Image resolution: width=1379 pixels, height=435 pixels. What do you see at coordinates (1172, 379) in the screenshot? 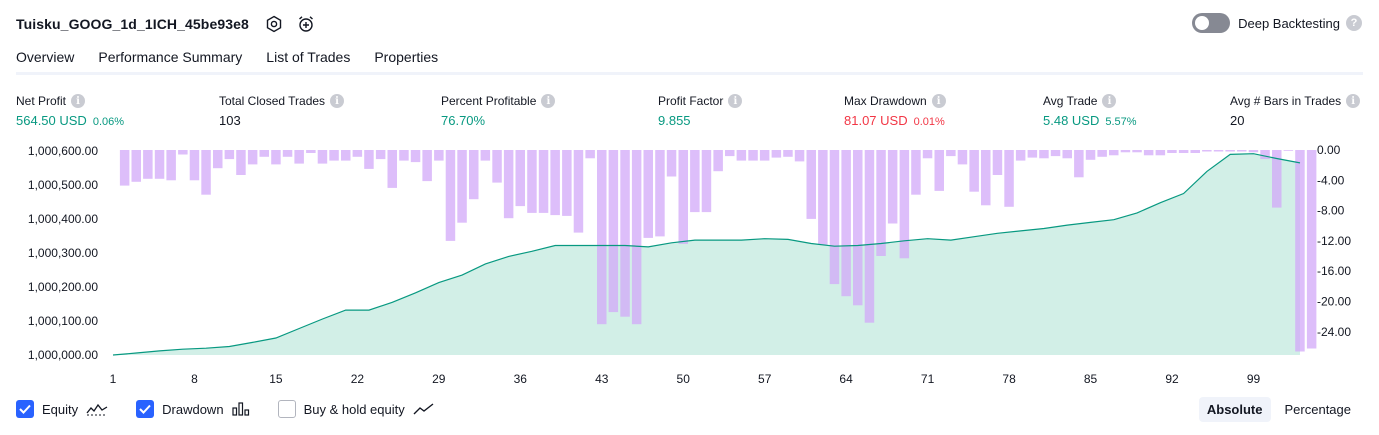
I see `x-axis-tick-label: 92` at bounding box center [1172, 379].